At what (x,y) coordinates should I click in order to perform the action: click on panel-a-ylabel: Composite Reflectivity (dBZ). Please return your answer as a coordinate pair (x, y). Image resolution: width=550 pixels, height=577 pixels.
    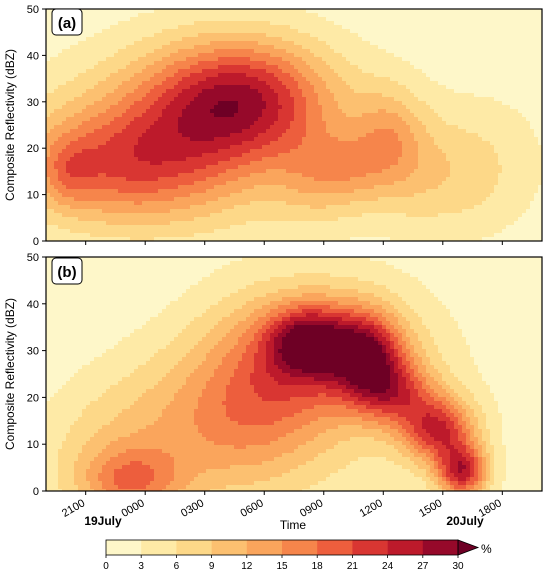
    Looking at the image, I should click on (10, 125).